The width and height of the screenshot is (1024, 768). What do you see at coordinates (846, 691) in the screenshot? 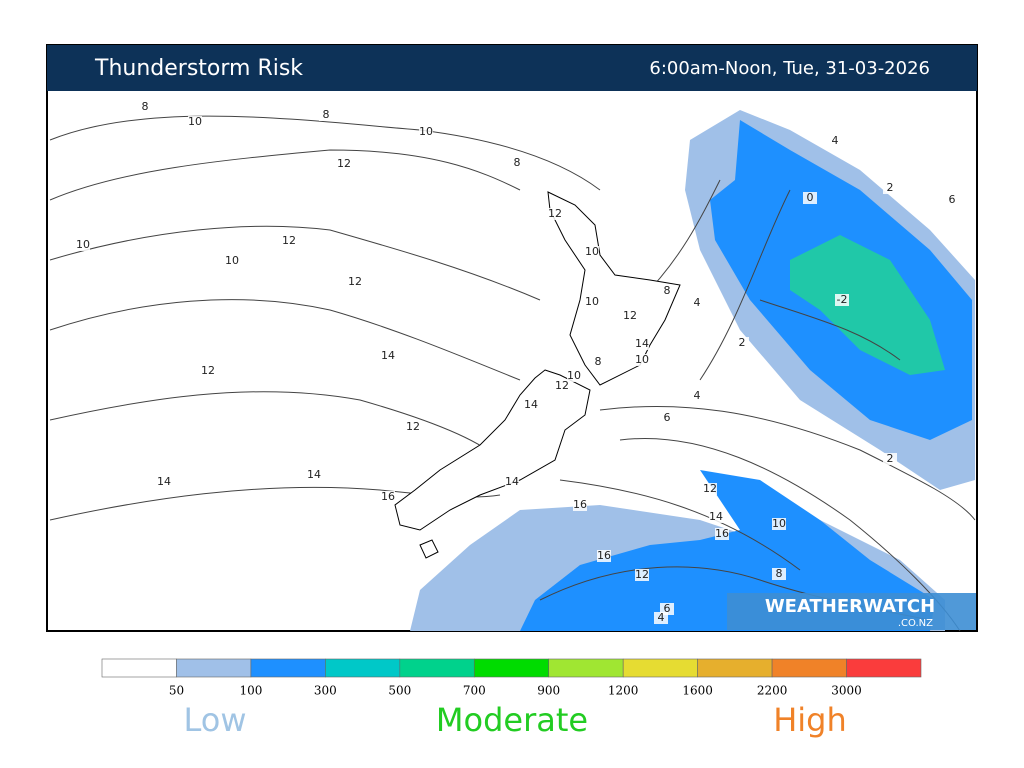
I see `colorbar-tick-label: 3000` at bounding box center [846, 691].